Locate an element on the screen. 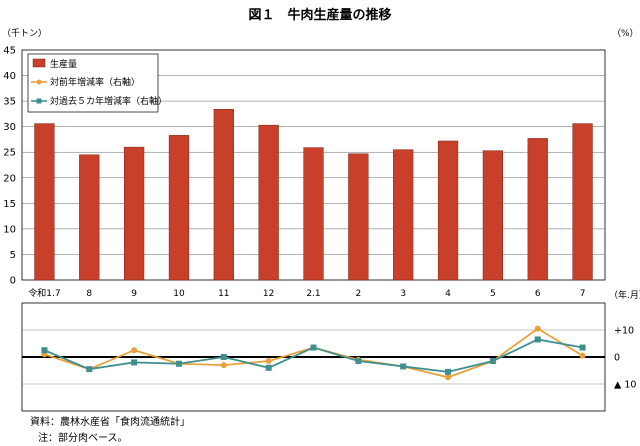  x-tick-label: 10 is located at coordinates (179, 294).